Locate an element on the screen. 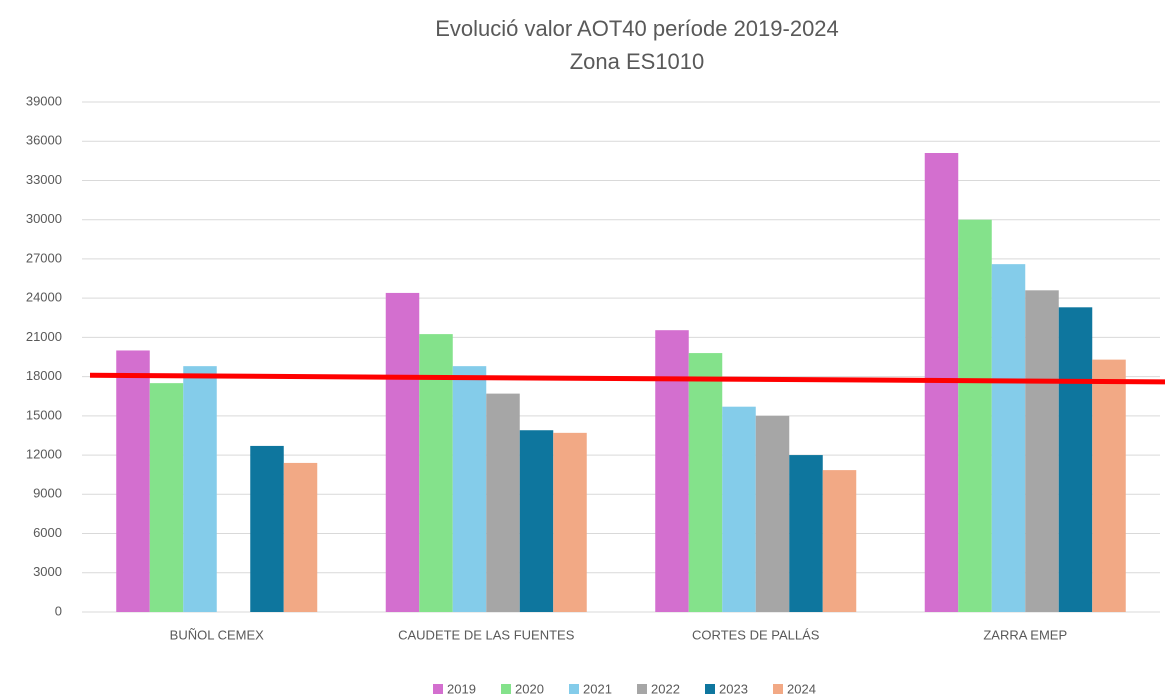  chart-title: Evolució valor AOT40 període 2019-2024 is located at coordinates (637, 28).